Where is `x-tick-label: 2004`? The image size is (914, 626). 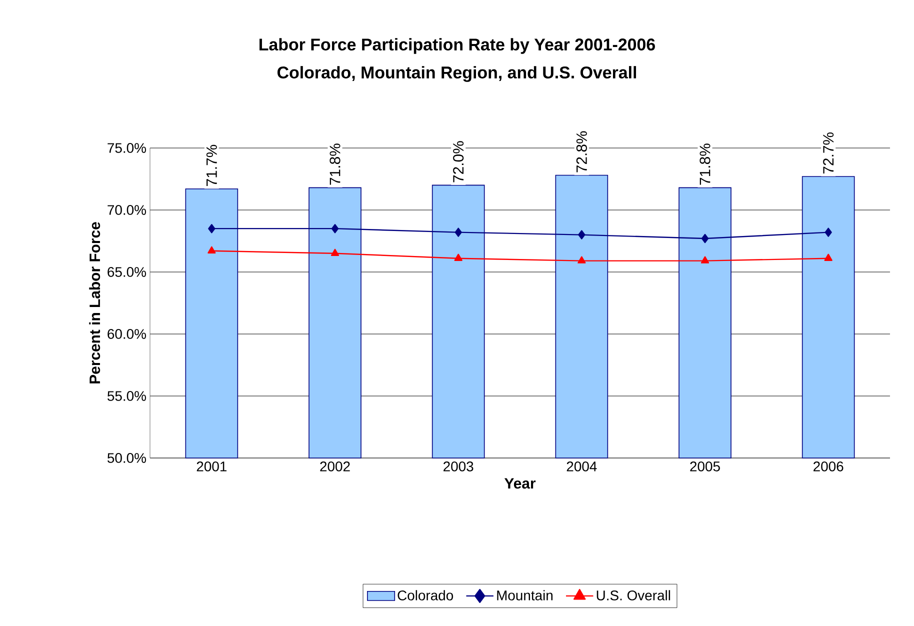
x-tick-label: 2004 is located at coordinates (581, 466).